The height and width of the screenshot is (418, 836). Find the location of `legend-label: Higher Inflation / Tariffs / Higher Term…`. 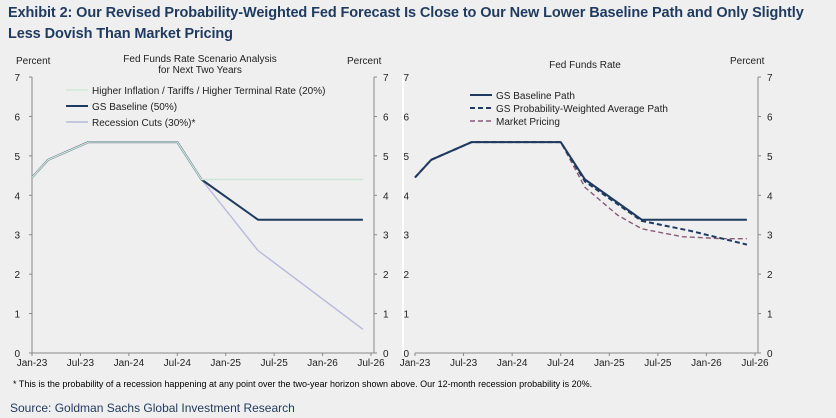

legend-label: Higher Inflation / Tariffs / Higher Term… is located at coordinates (208, 91).